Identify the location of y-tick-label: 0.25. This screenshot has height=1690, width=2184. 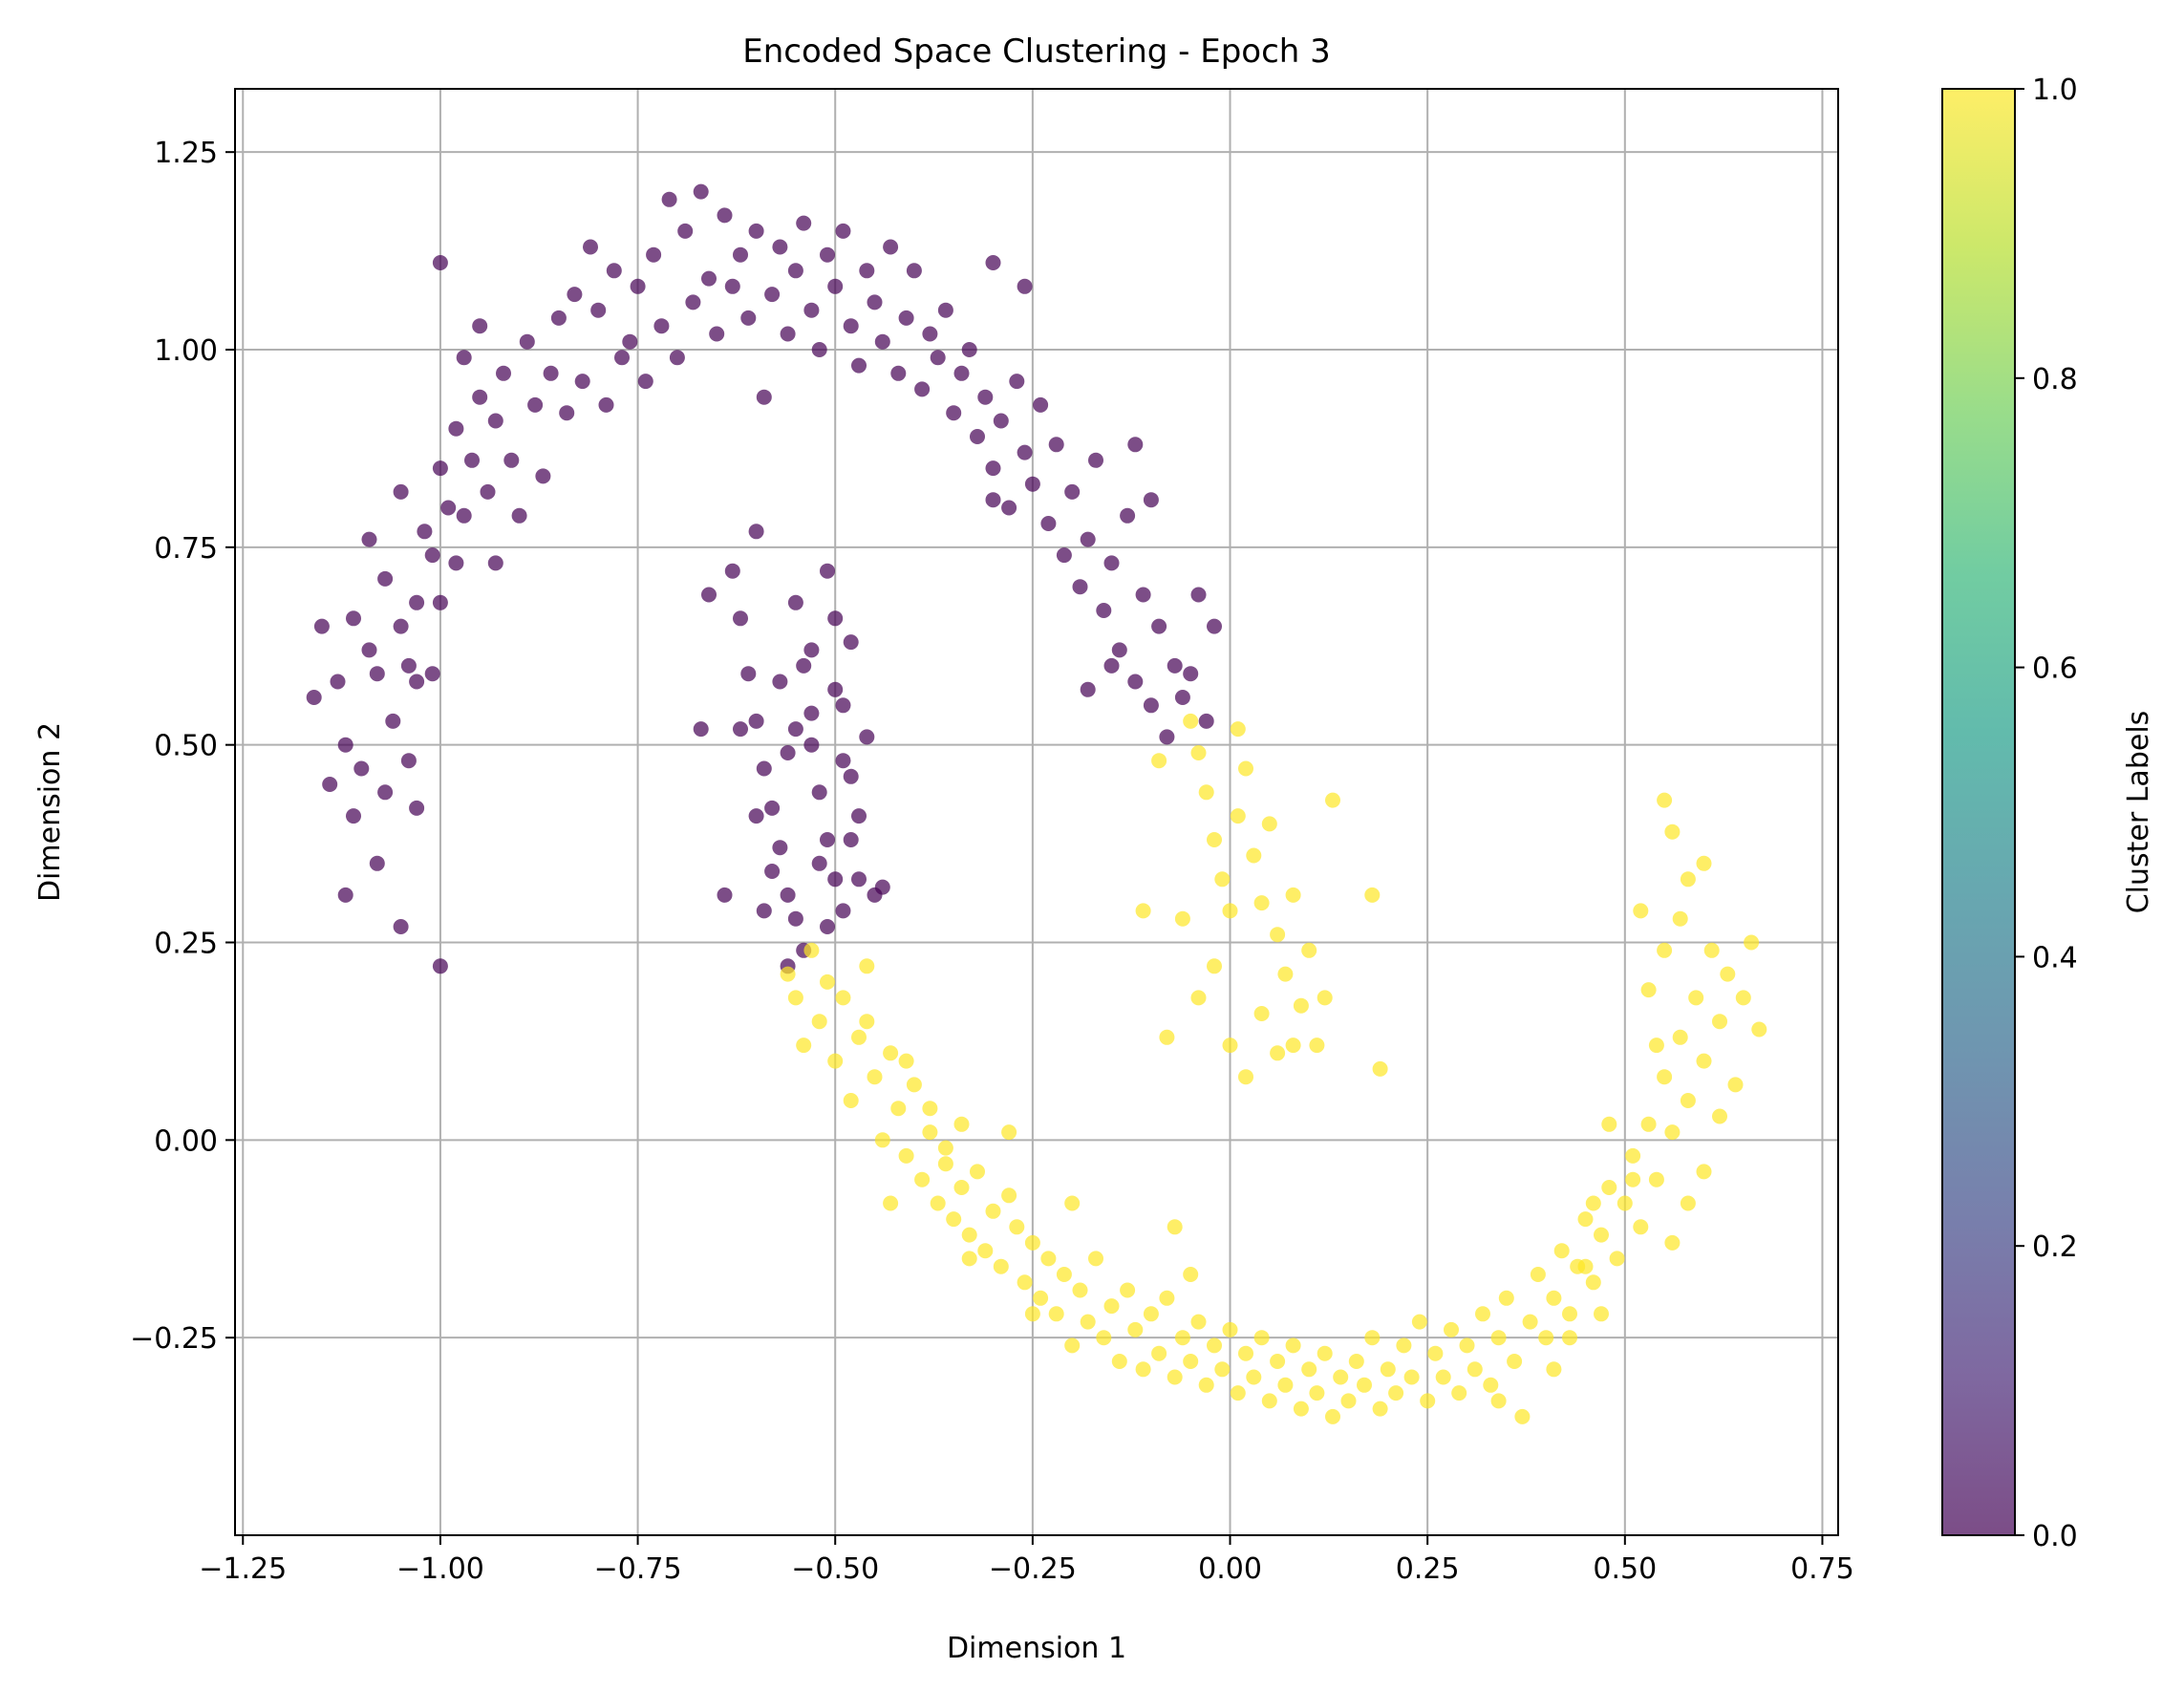
(186, 944).